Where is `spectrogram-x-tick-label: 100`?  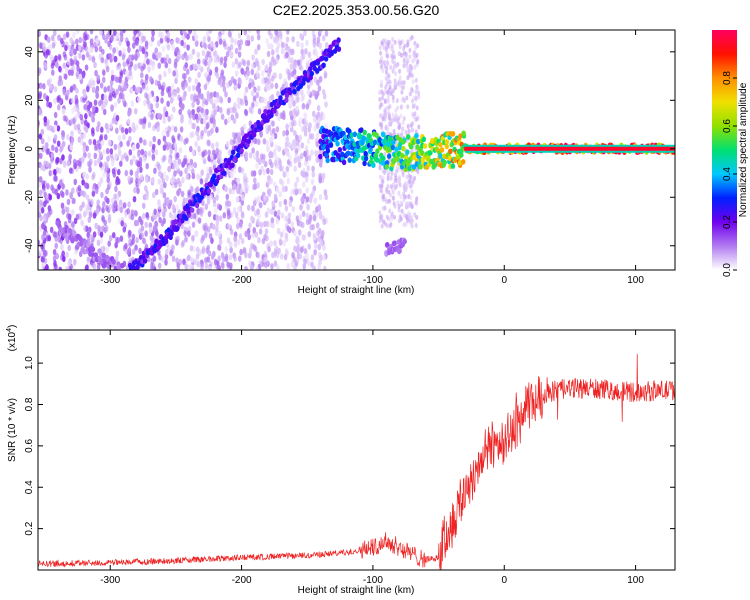
spectrogram-x-tick-label: 100 is located at coordinates (635, 280).